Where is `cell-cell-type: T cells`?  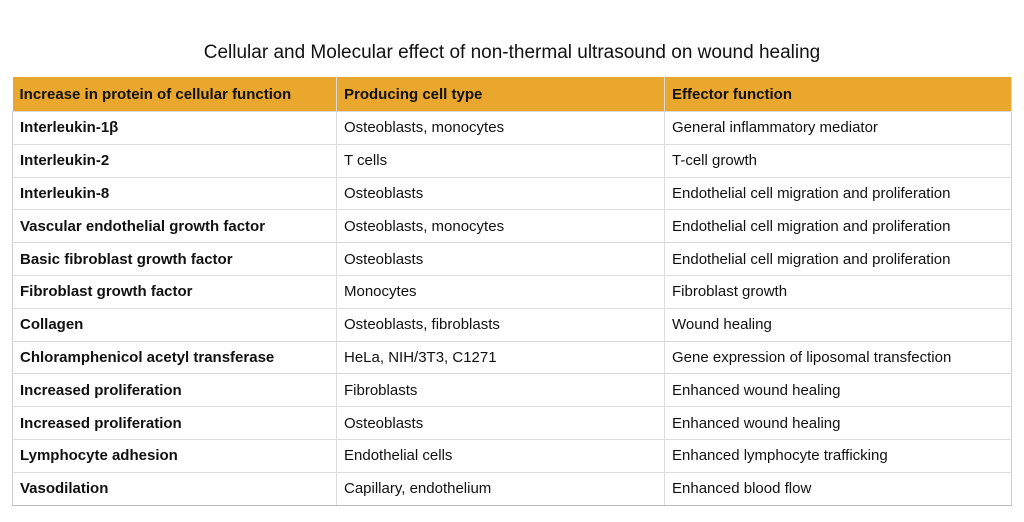
cell-cell-type: T cells is located at coordinates (500, 160).